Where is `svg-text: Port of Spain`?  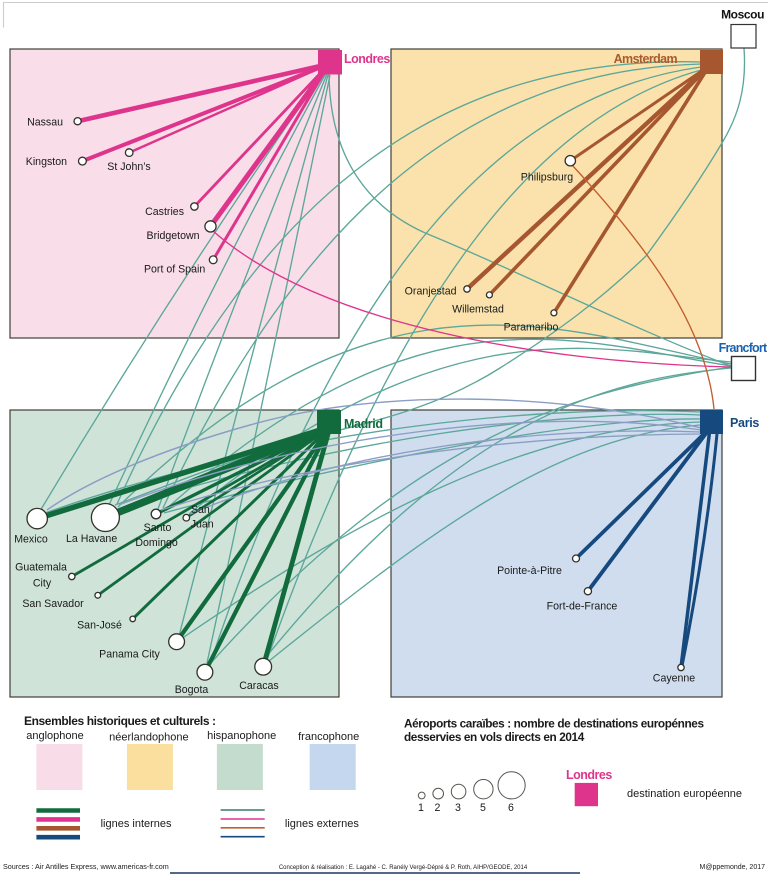
svg-text: Port of Spain is located at coordinates (174, 270).